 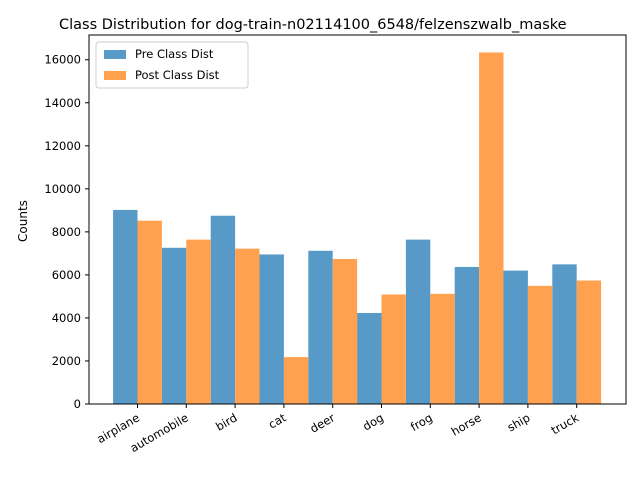 What do you see at coordinates (515, 337) in the screenshot?
I see `bar-pre-ship` at bounding box center [515, 337].